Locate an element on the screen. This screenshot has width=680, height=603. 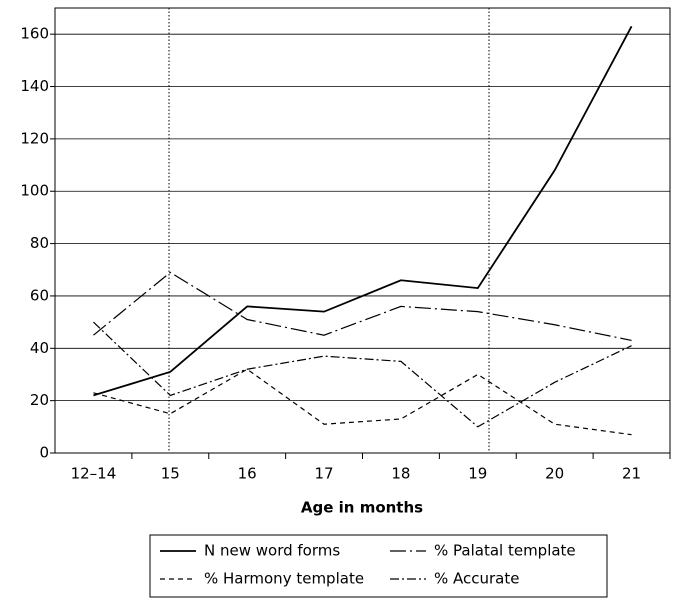
legend-label: N new word forms is located at coordinates (272, 551).